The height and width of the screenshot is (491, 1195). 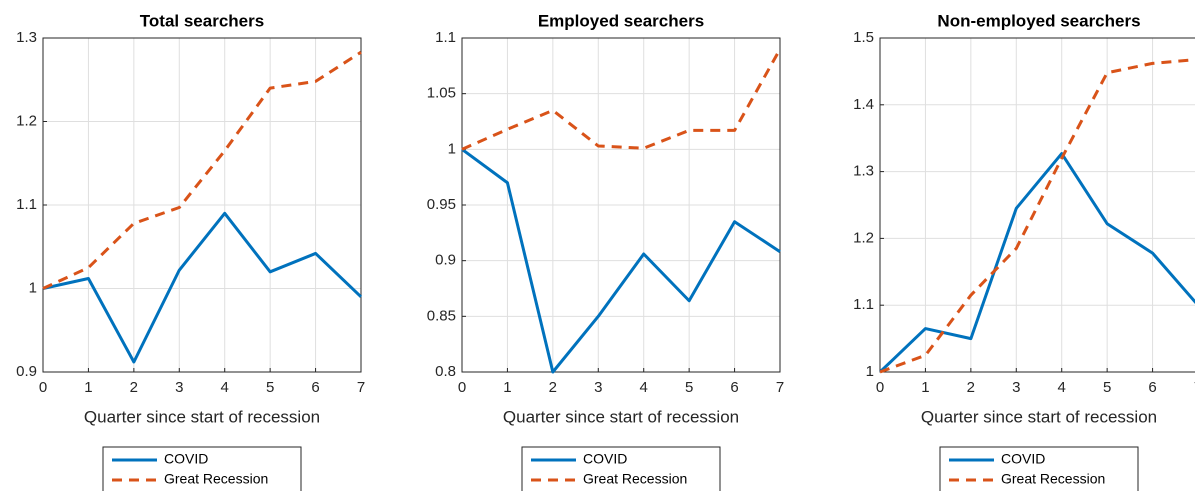 I want to click on y-tick-label: 1.05, so click(x=441, y=93).